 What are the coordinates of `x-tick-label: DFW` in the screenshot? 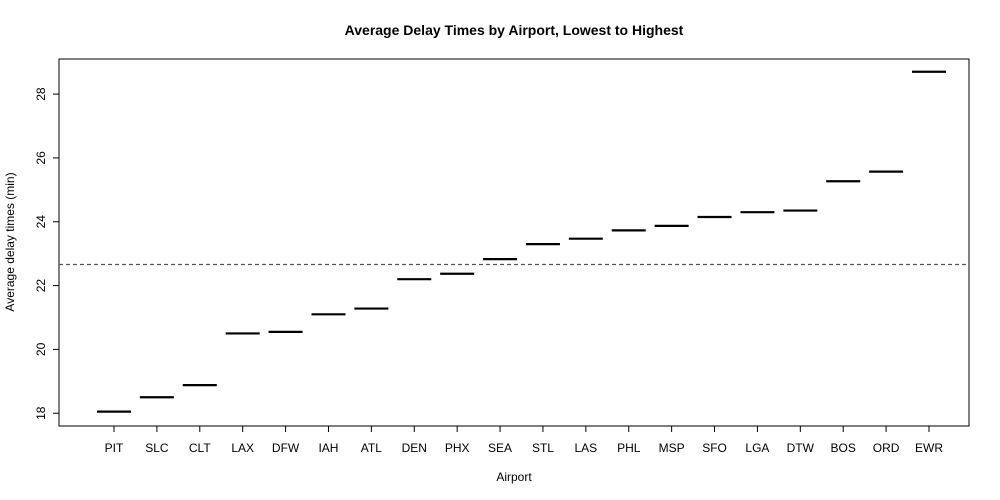 It's located at (286, 448).